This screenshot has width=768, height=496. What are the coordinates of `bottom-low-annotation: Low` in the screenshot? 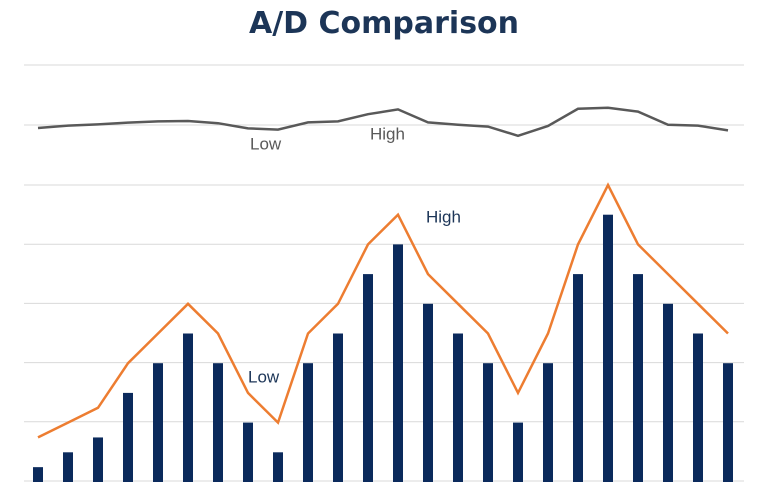 It's located at (264, 377).